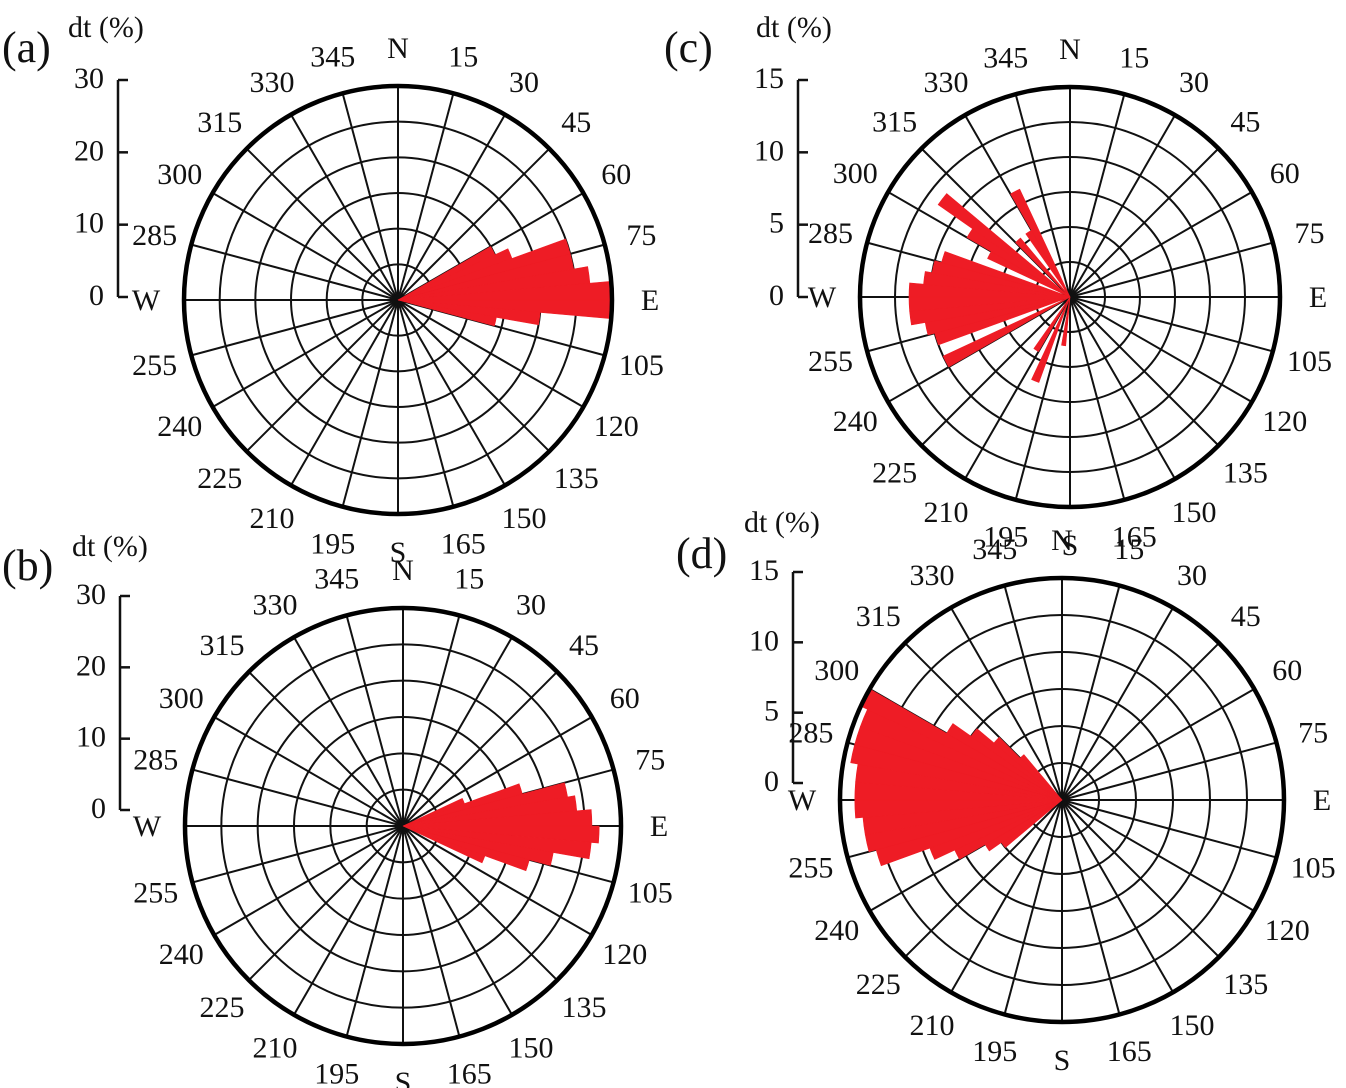 Image resolution: width=1346 pixels, height=1088 pixels. What do you see at coordinates (272, 518) in the screenshot?
I see `direction-label: 210` at bounding box center [272, 518].